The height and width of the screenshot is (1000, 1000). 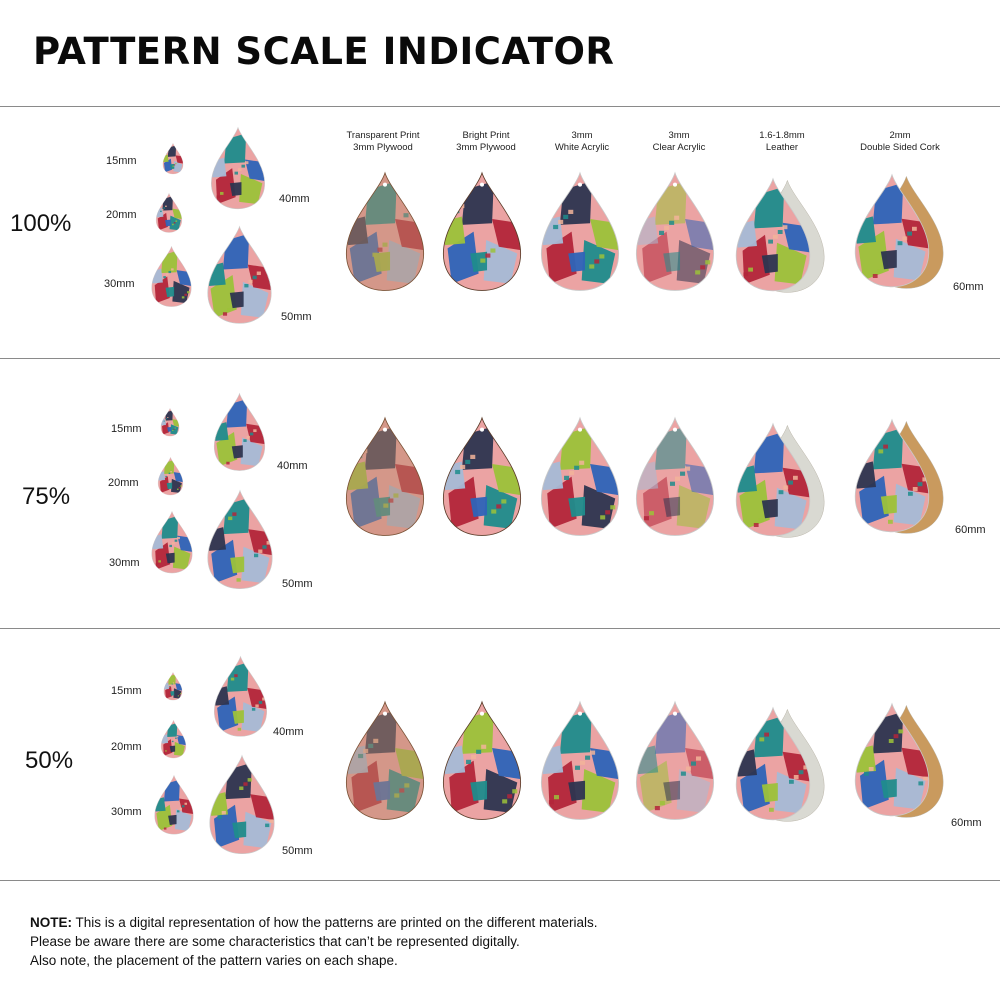 I want to click on note-label: NOTE:, so click(x=51, y=922).